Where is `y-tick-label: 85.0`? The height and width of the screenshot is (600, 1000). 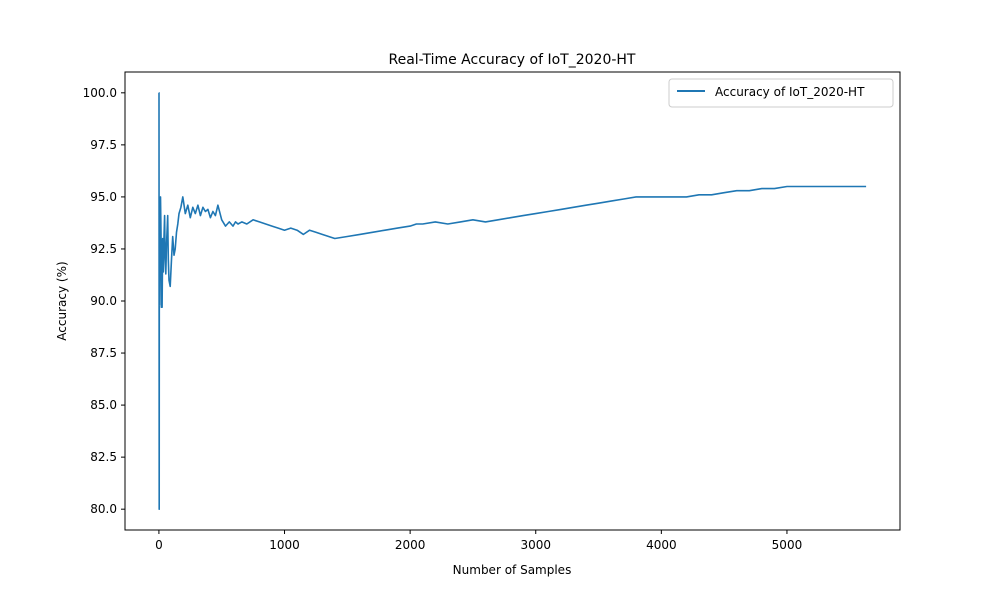
y-tick-label: 85.0 is located at coordinates (103, 405).